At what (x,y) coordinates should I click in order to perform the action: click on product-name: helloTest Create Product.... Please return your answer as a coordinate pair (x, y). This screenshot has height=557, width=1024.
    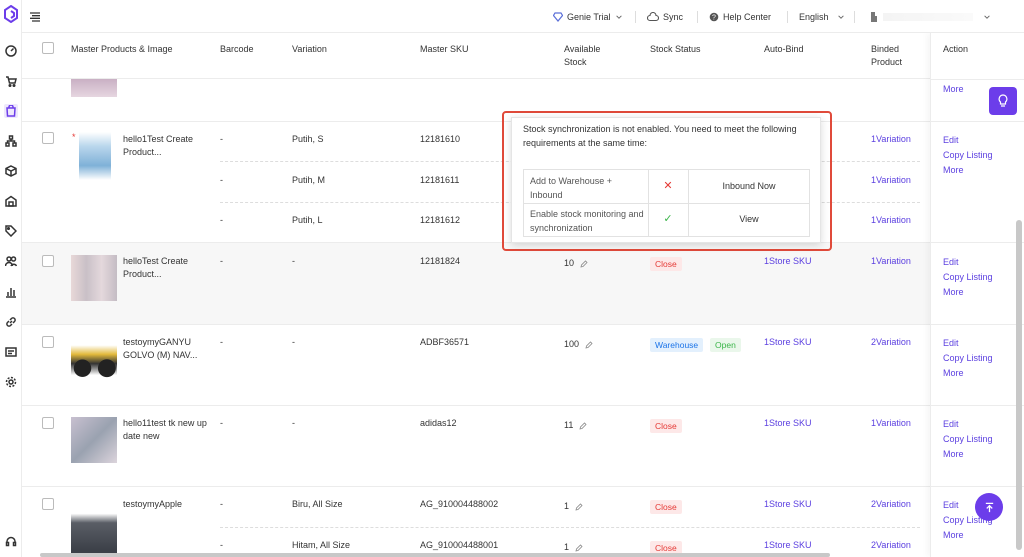
    Looking at the image, I should click on (156, 267).